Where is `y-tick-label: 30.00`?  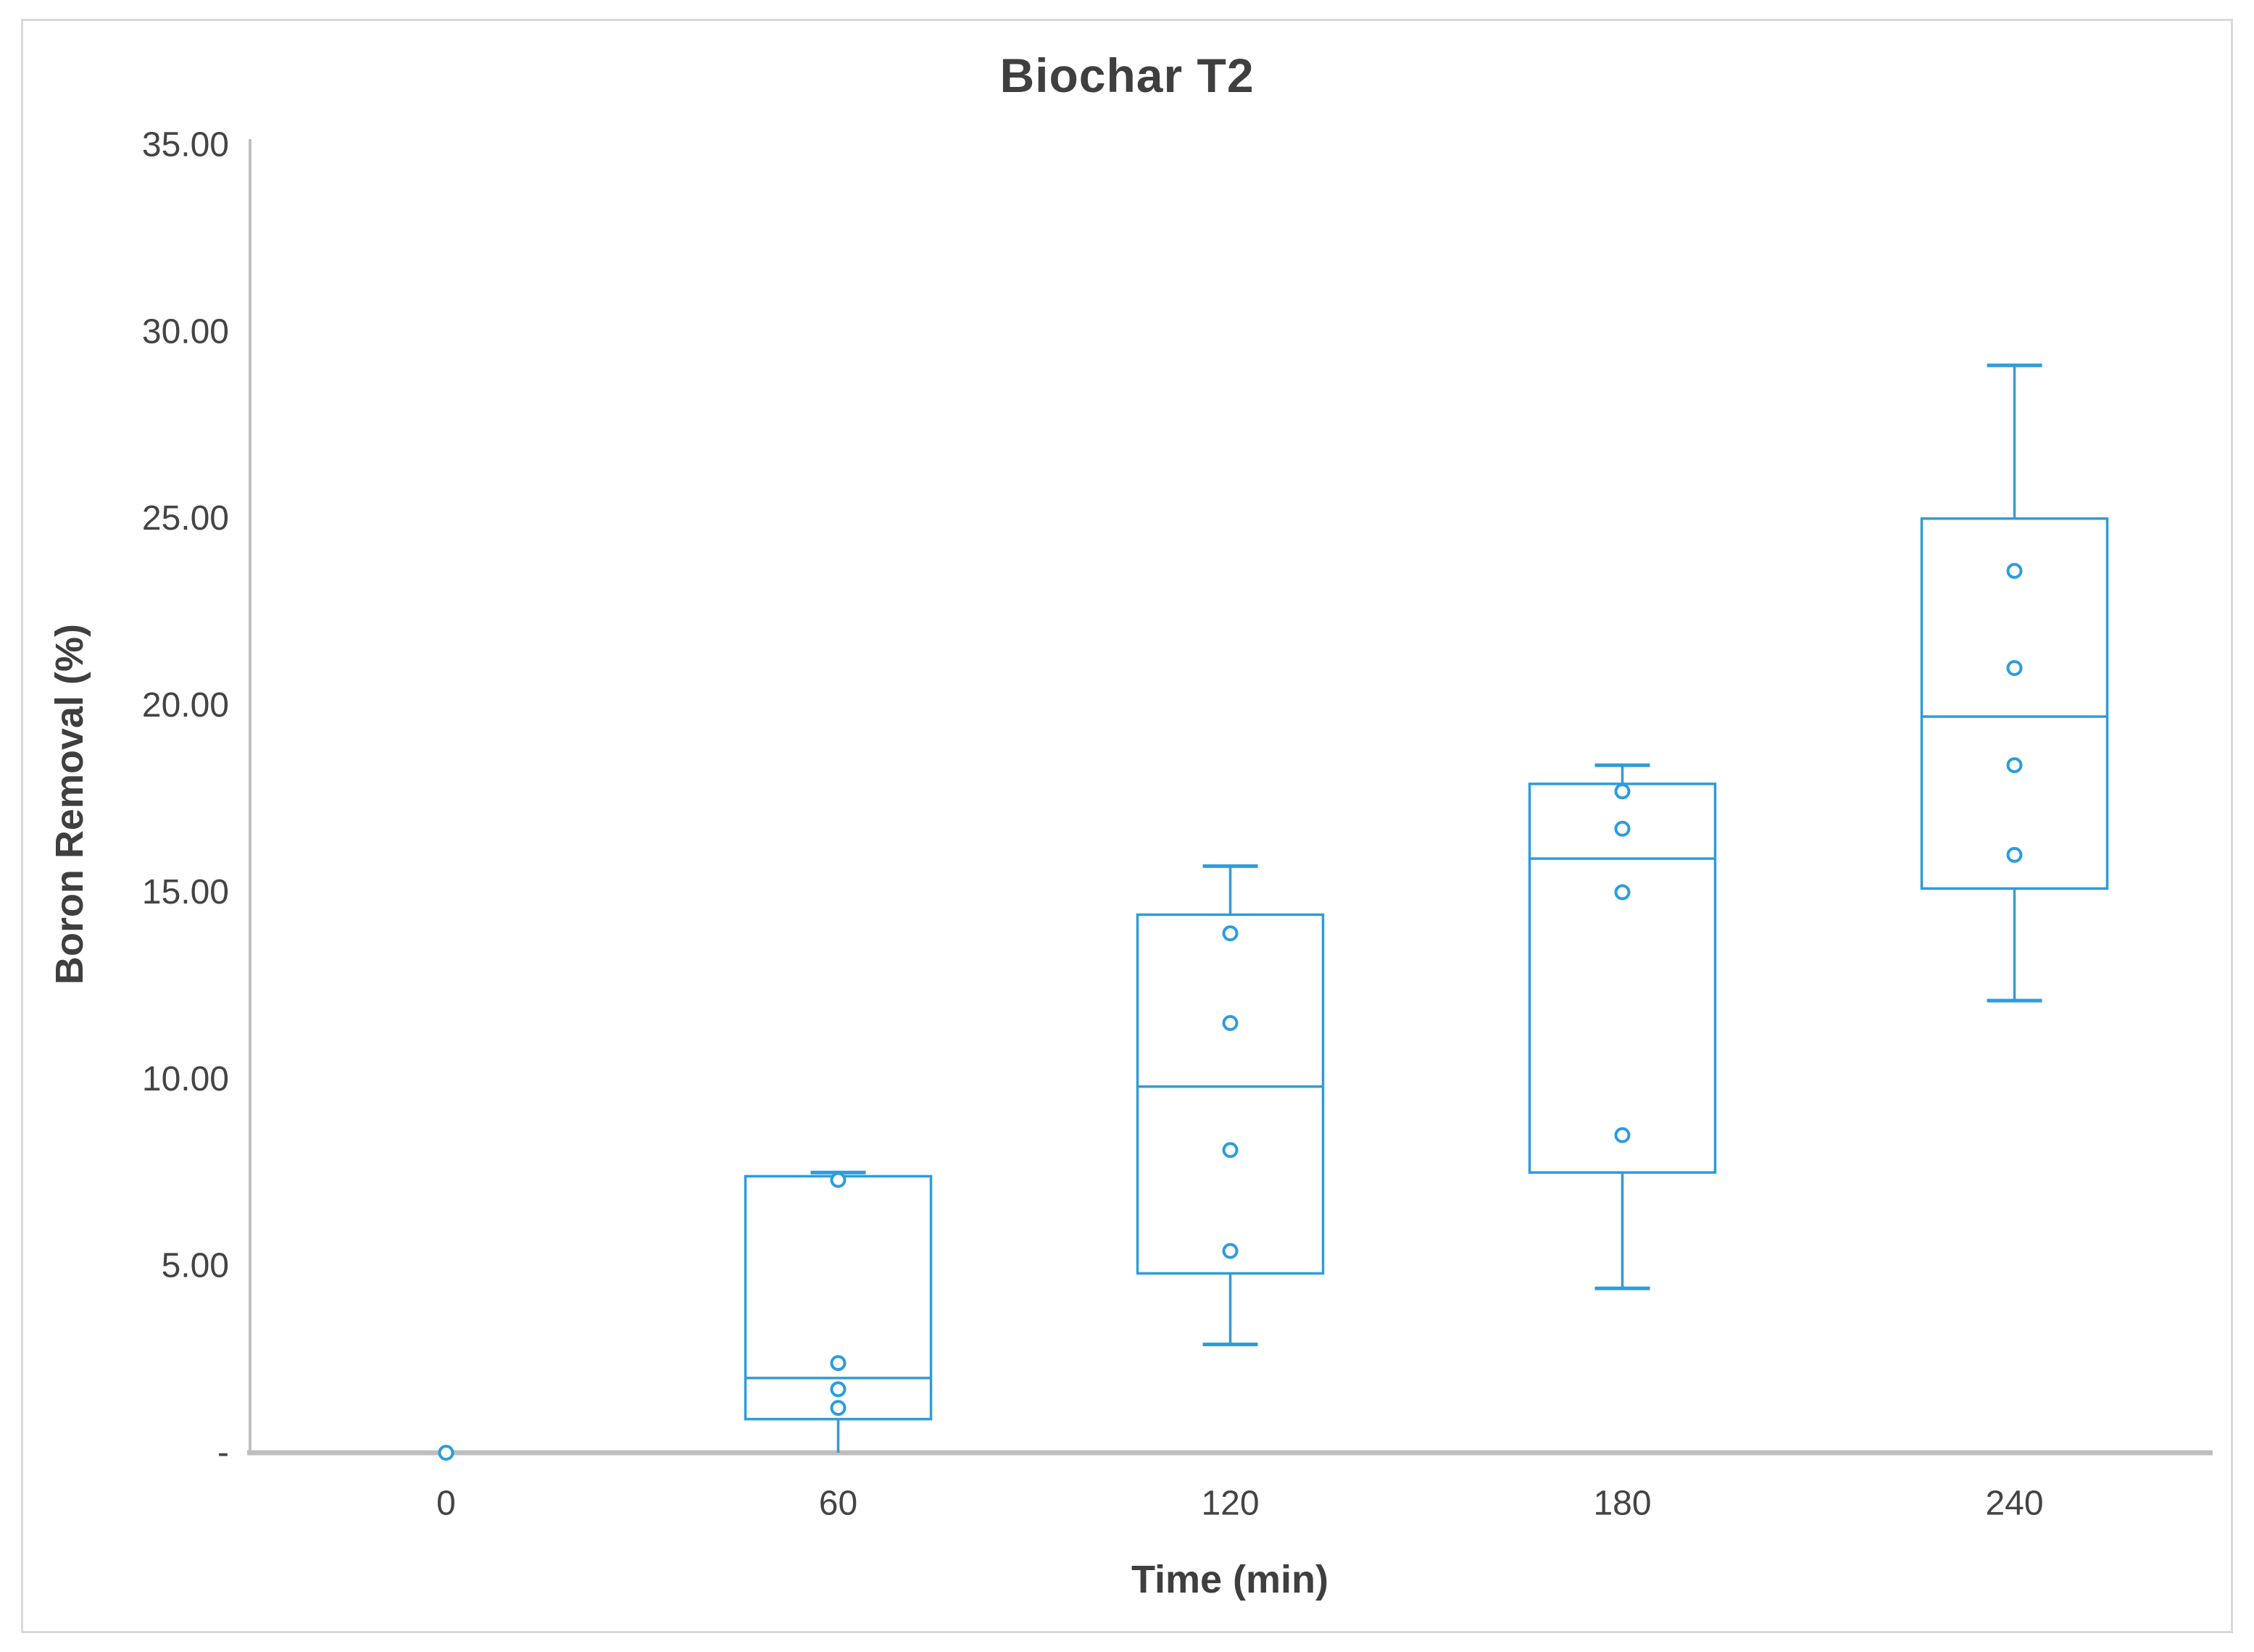 y-tick-label: 30.00 is located at coordinates (185, 331).